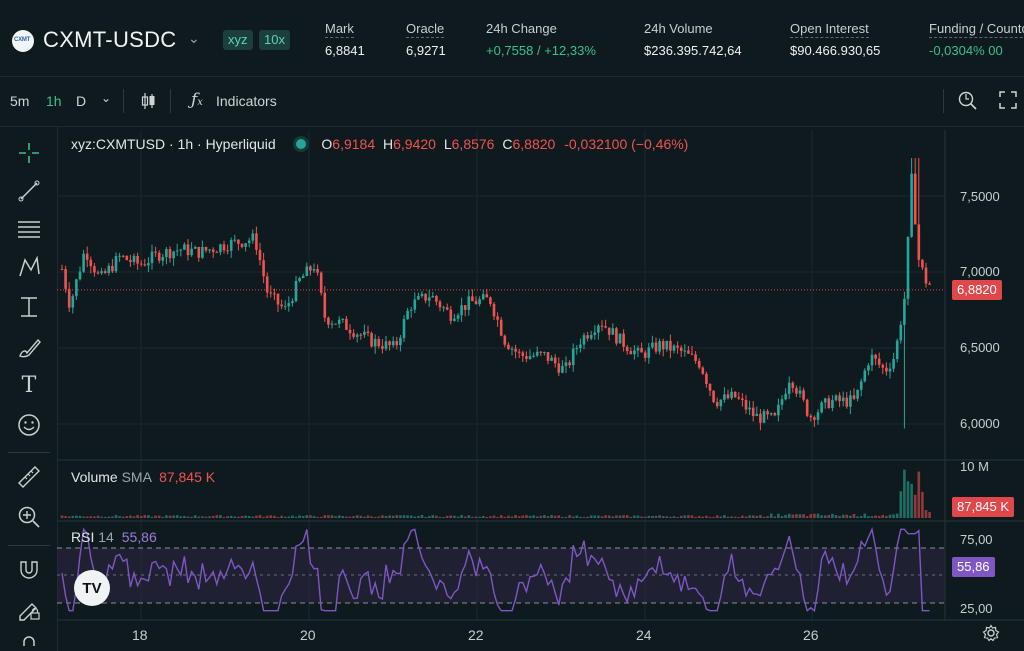  What do you see at coordinates (29, 347) in the screenshot?
I see `brush-icon` at bounding box center [29, 347].